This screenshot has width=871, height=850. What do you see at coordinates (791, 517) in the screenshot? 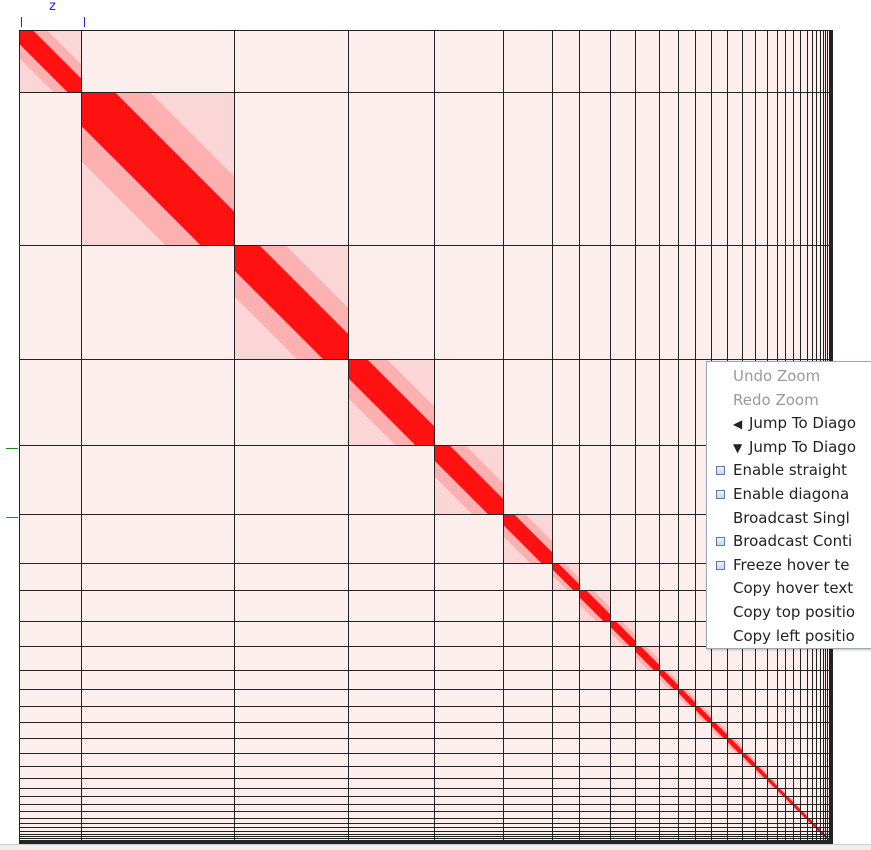
I see `menu-item-label: Broadcast Singl` at bounding box center [791, 517].